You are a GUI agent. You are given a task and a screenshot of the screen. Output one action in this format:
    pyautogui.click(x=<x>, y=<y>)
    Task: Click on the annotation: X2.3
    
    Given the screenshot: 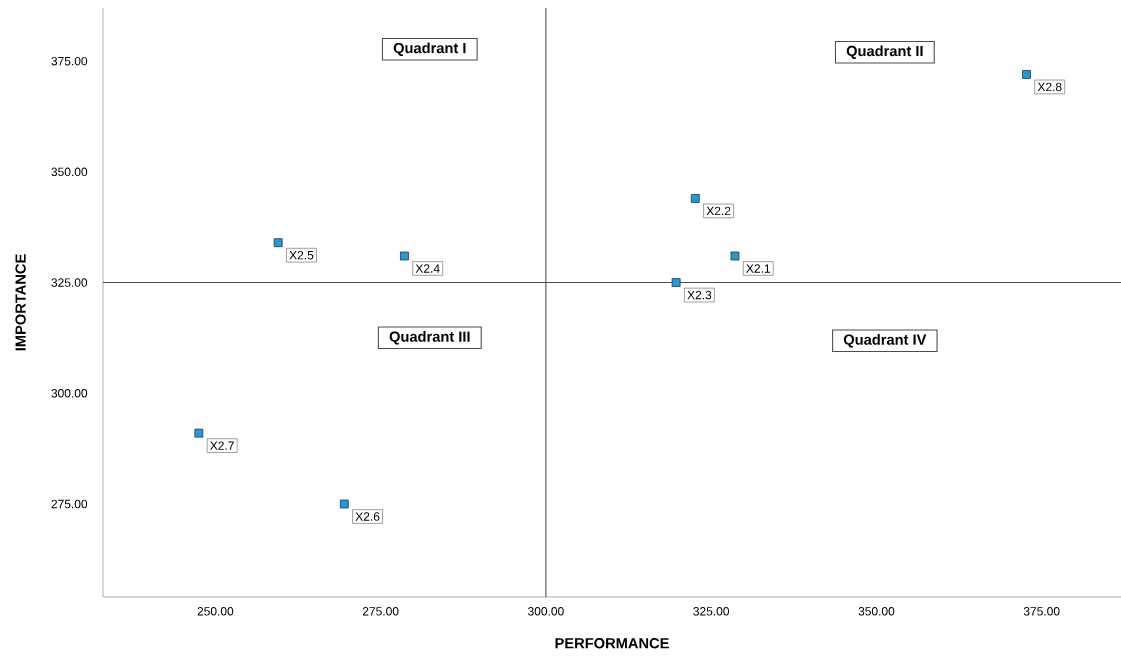 What is the action you would take?
    pyautogui.click(x=699, y=295)
    